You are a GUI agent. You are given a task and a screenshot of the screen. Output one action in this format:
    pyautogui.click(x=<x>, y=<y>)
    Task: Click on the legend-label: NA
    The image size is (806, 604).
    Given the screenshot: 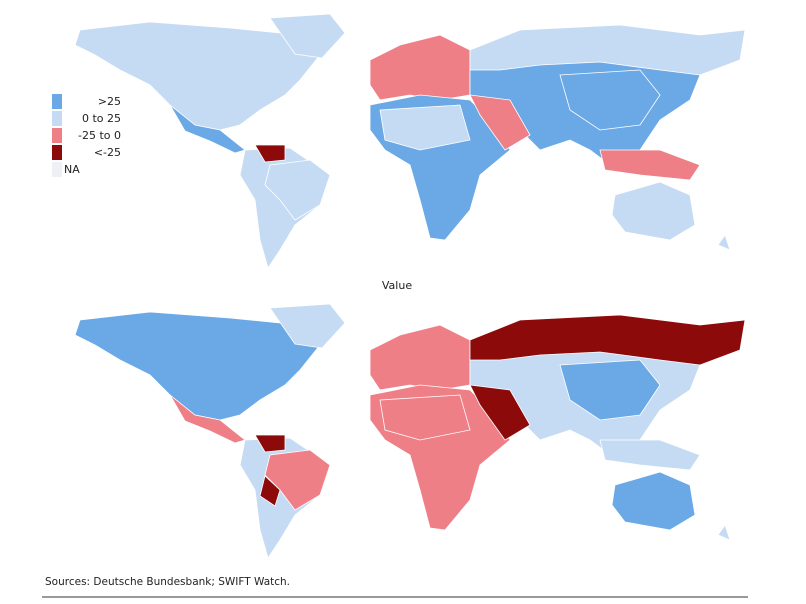 What is the action you would take?
    pyautogui.click(x=72, y=169)
    